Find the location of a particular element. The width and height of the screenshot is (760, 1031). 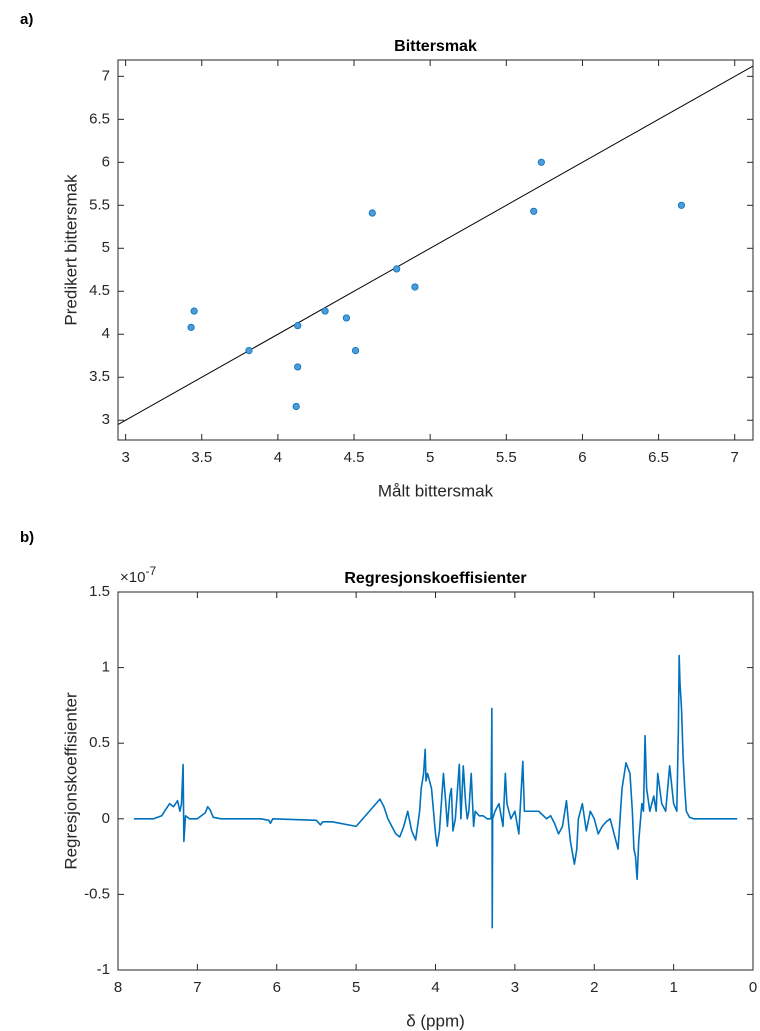

y-tick-label: 6.5 is located at coordinates (99, 118).